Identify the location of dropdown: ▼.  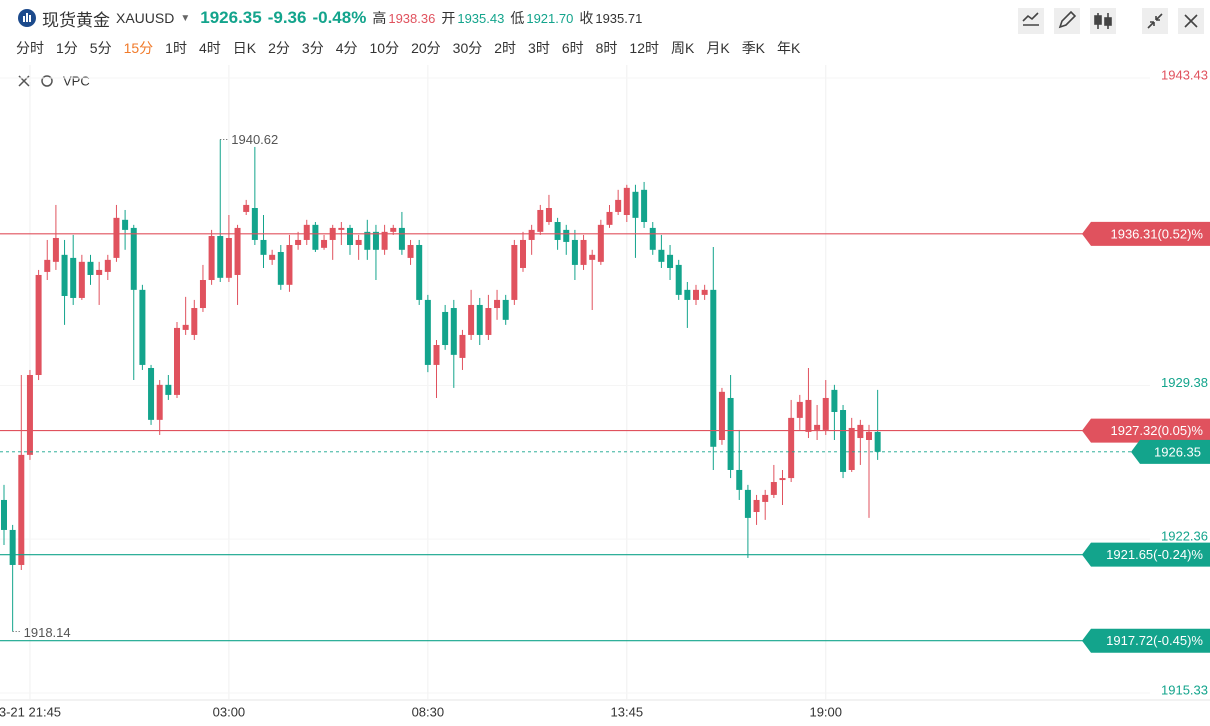
(185, 18).